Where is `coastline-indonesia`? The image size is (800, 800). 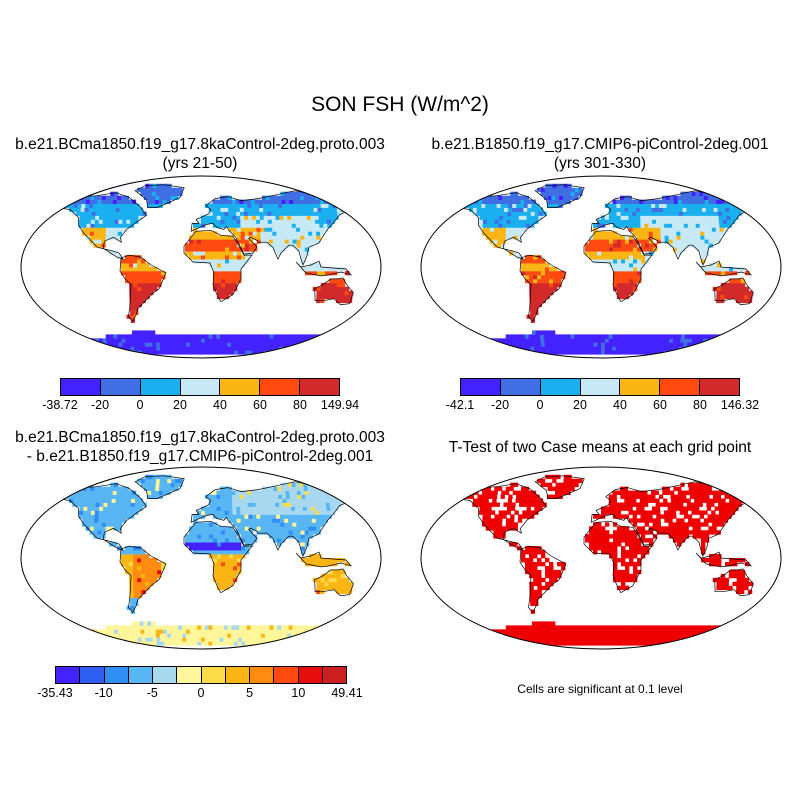 coastline-indonesia is located at coordinates (324, 559).